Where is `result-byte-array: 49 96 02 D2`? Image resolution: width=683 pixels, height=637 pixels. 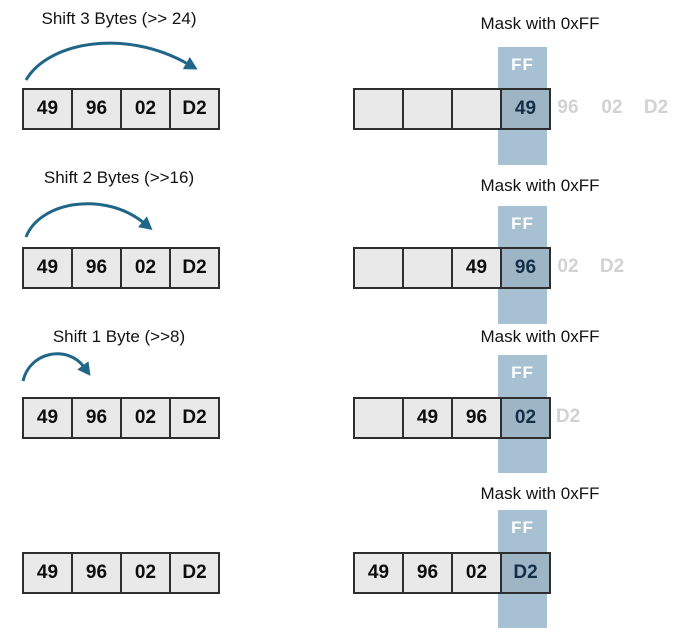 result-byte-array: 49 96 02 D2 is located at coordinates (452, 573).